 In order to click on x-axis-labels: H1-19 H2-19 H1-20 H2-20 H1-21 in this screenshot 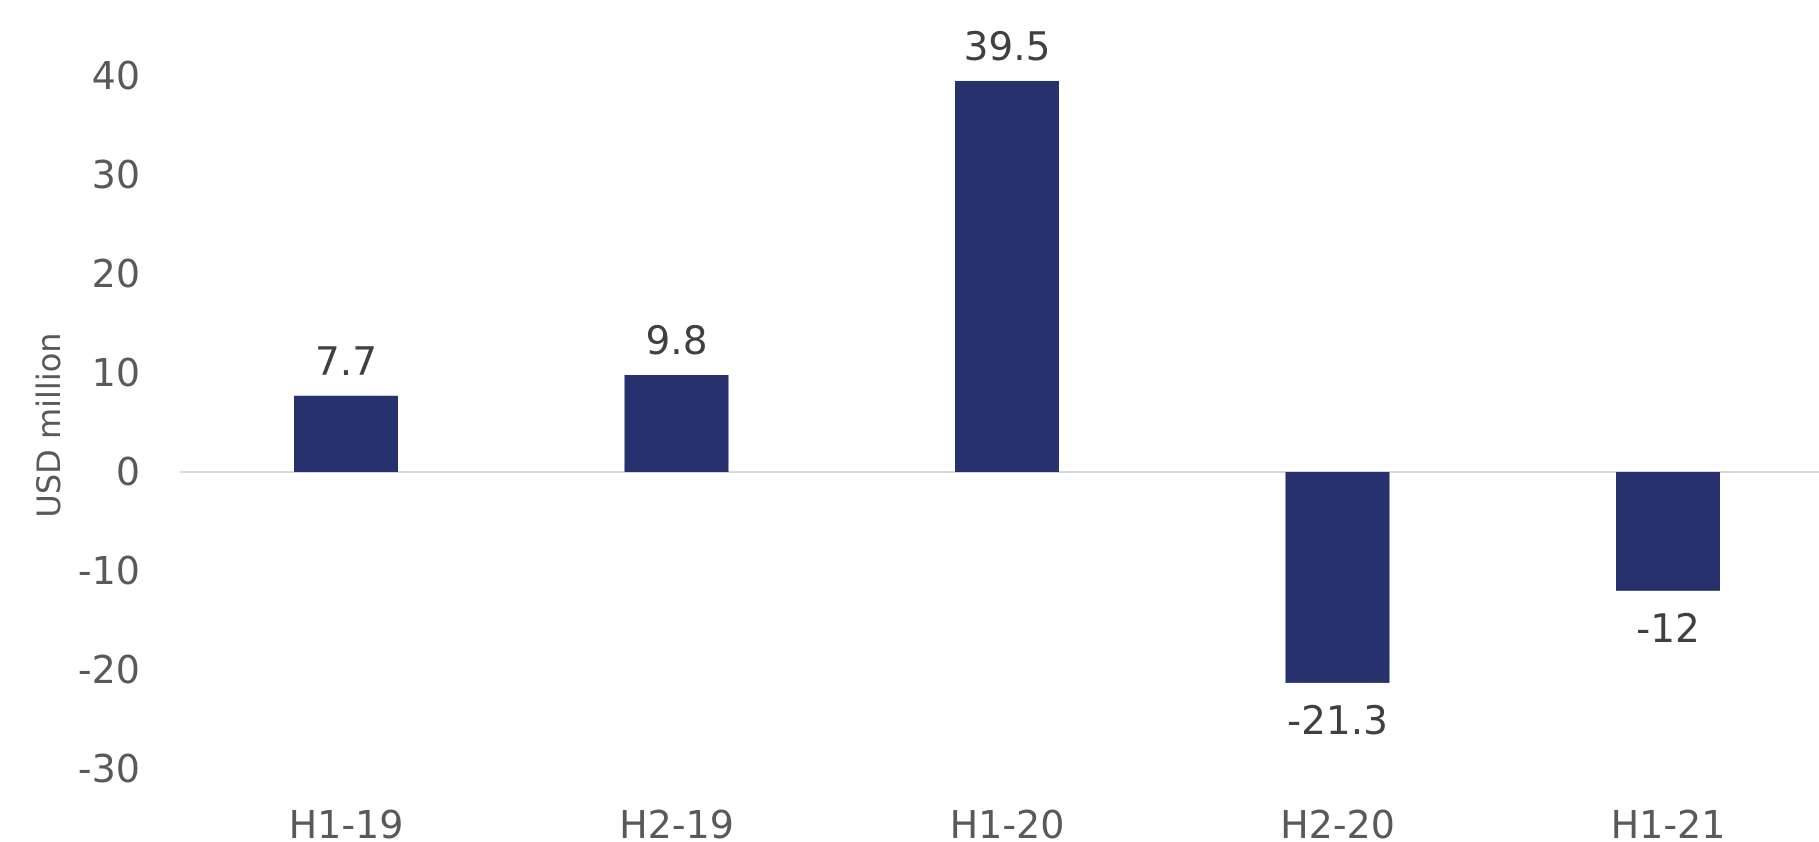, I will do `click(1007, 822)`.